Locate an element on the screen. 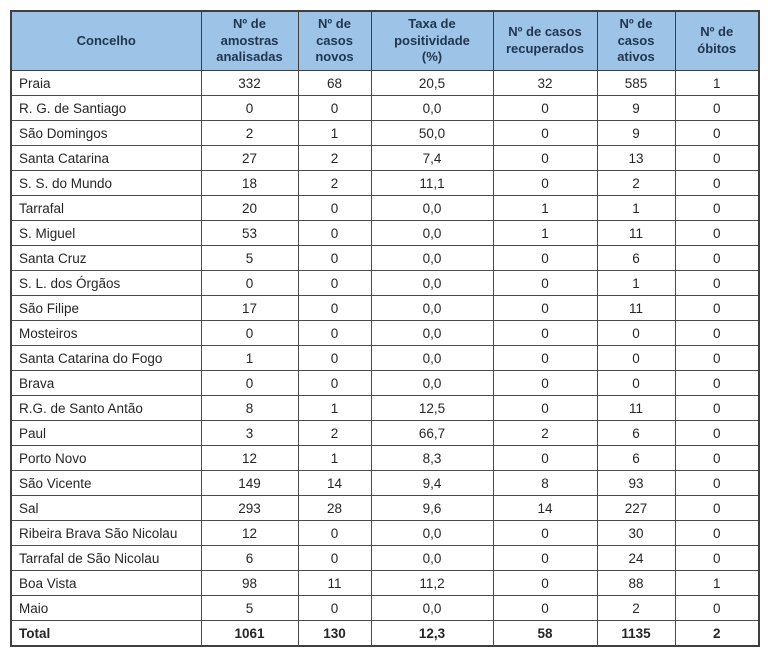 This screenshot has height=672, width=768. amostras-cell: 12 is located at coordinates (249, 458).